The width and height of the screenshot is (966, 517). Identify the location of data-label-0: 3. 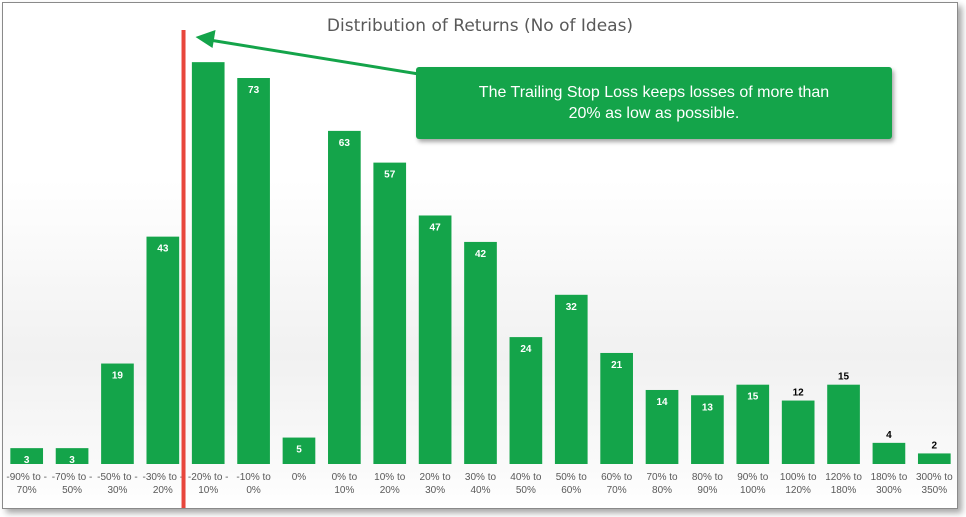
(27, 460).